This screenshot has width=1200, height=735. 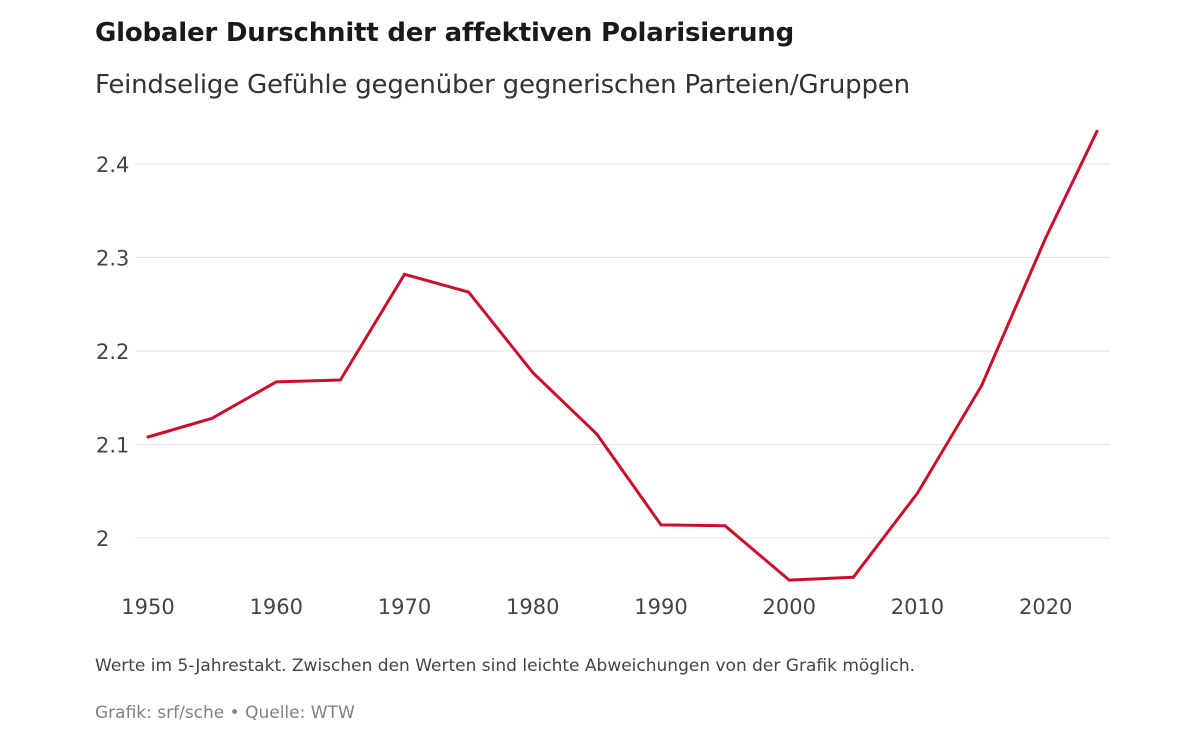 What do you see at coordinates (102, 539) in the screenshot?
I see `y-tick-label: 2` at bounding box center [102, 539].